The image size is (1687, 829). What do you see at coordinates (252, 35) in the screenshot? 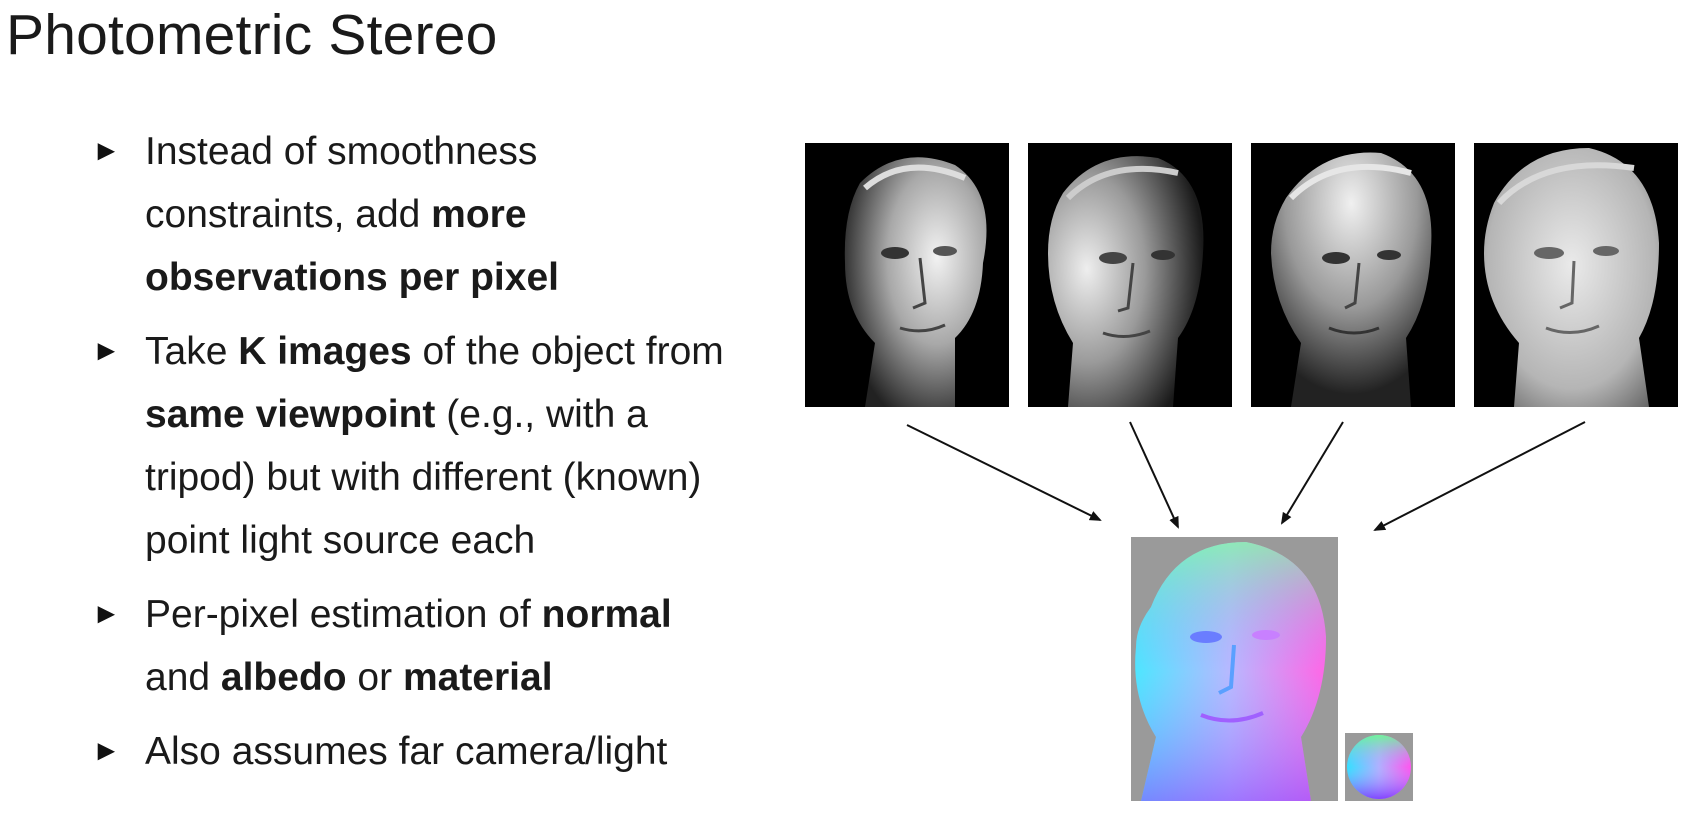
I see `slide-title: Photometric Stereo` at bounding box center [252, 35].